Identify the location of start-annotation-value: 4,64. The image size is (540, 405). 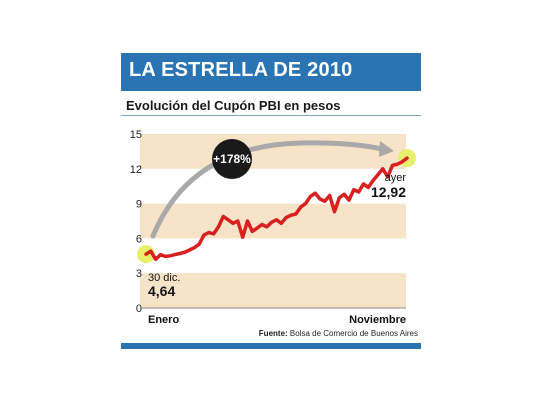
(161, 291).